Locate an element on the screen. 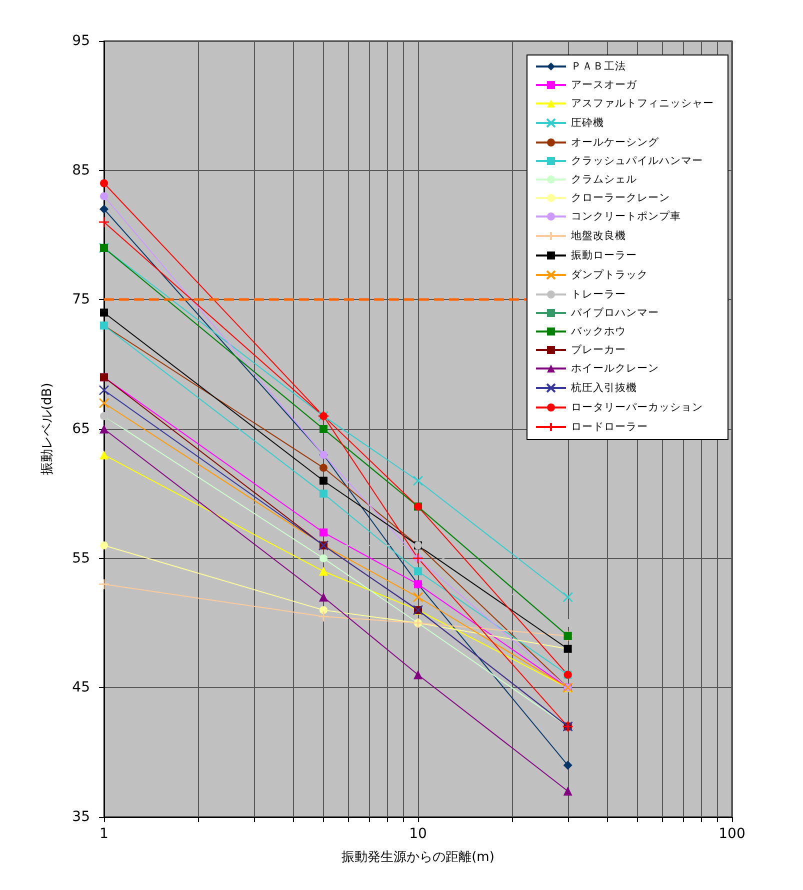 The width and height of the screenshot is (803, 890). legend-label: クラッシュパイルハンマー is located at coordinates (637, 161).